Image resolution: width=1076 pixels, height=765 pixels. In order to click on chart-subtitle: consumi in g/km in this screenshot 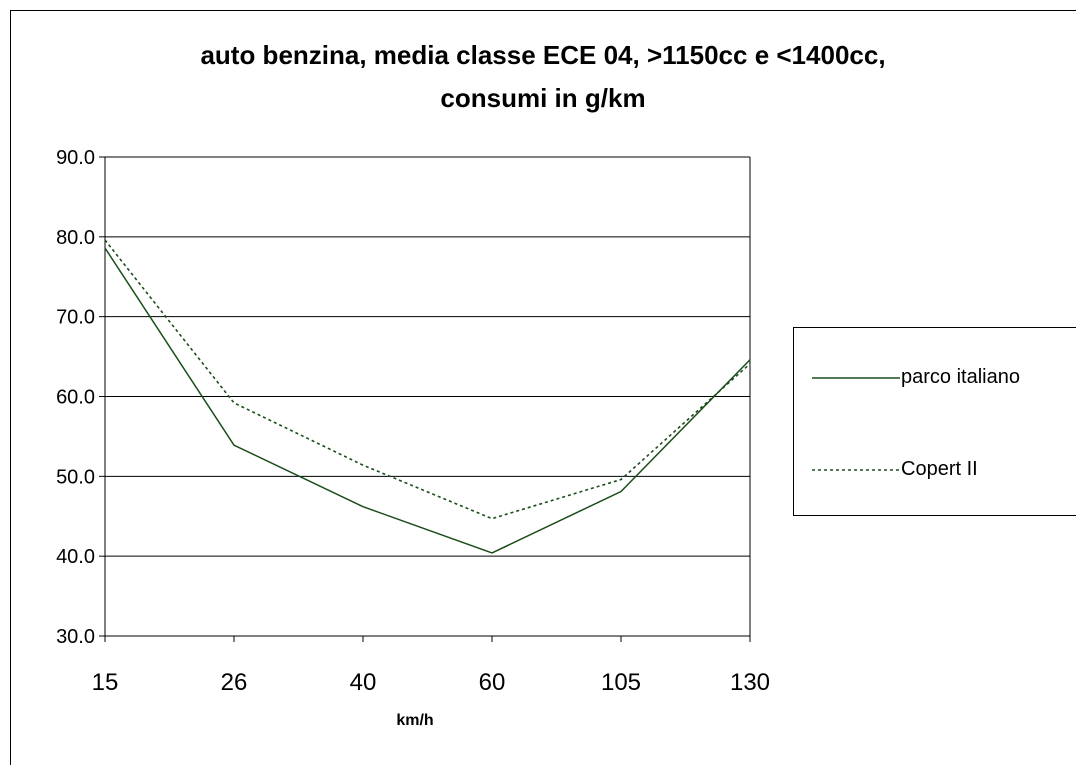, I will do `click(543, 98)`.